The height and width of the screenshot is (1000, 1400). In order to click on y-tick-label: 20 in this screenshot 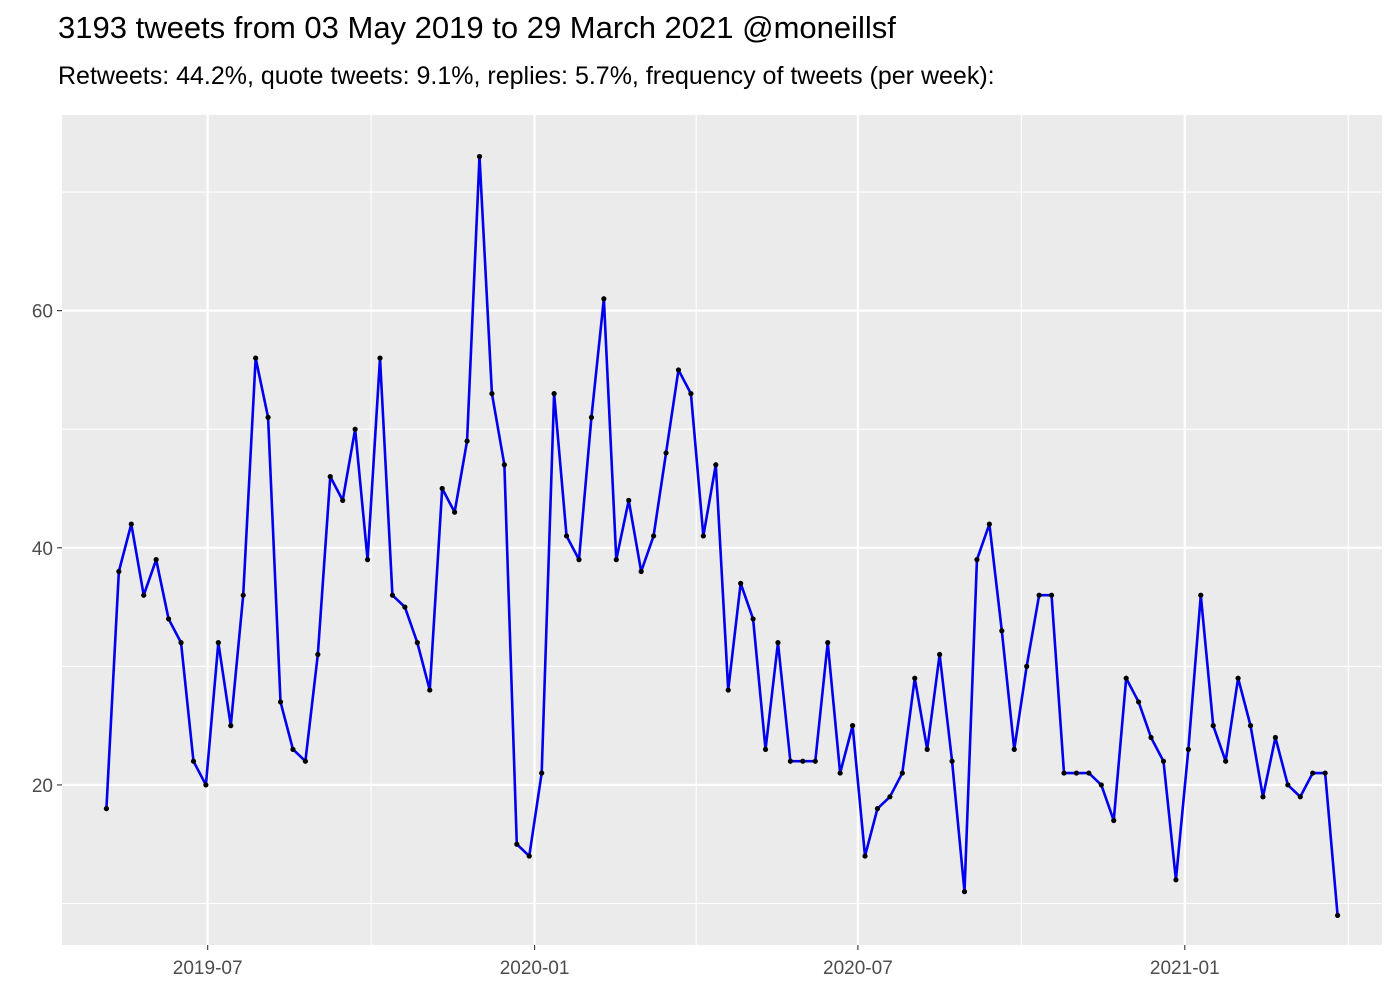, I will do `click(42, 786)`.